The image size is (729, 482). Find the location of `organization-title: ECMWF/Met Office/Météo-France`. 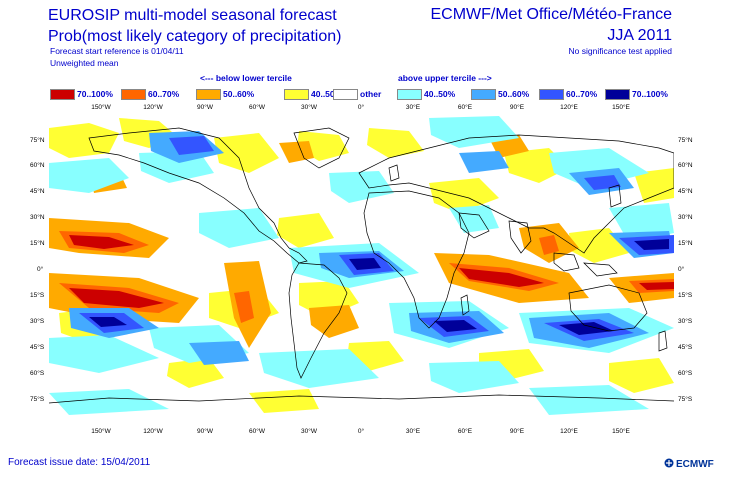

organization-title: ECMWF/Met Office/Météo-France is located at coordinates (551, 14).